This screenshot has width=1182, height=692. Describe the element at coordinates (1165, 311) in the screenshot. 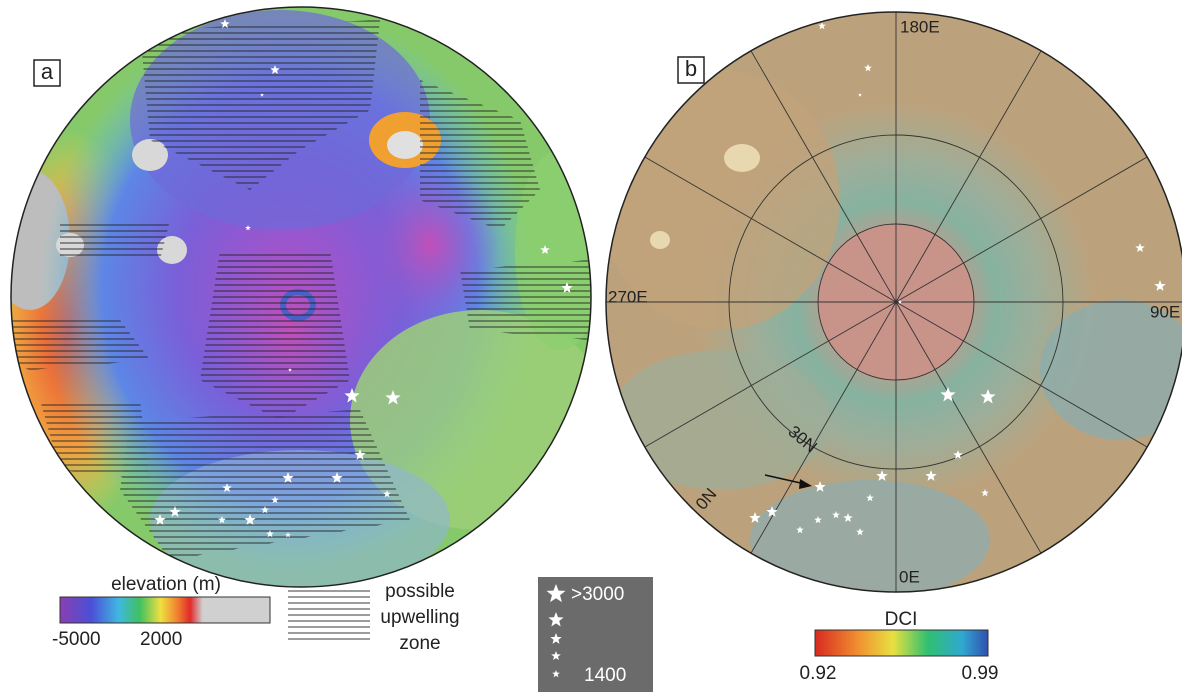

I see `longitude-label: 90E` at that location.